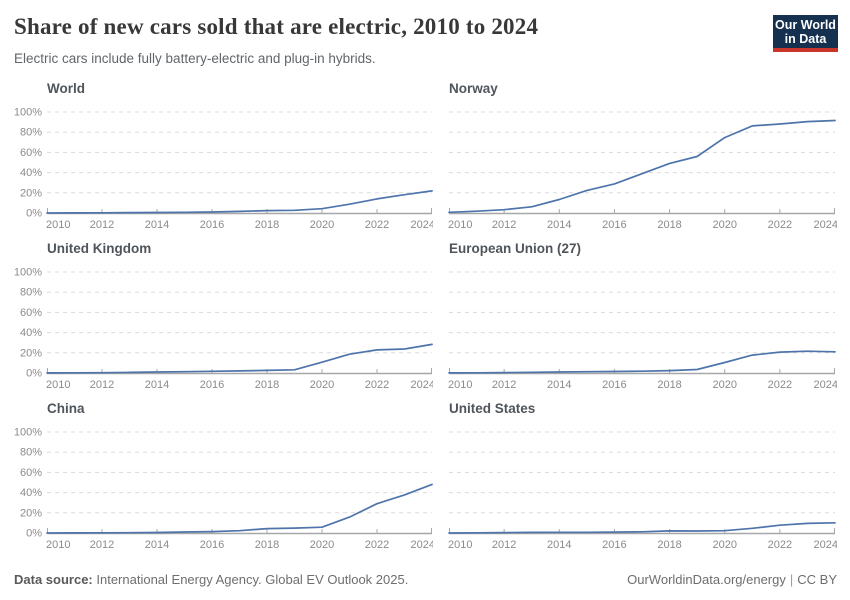  What do you see at coordinates (99, 248) in the screenshot?
I see `facet-title-united-kingdom: United Kingdom` at bounding box center [99, 248].